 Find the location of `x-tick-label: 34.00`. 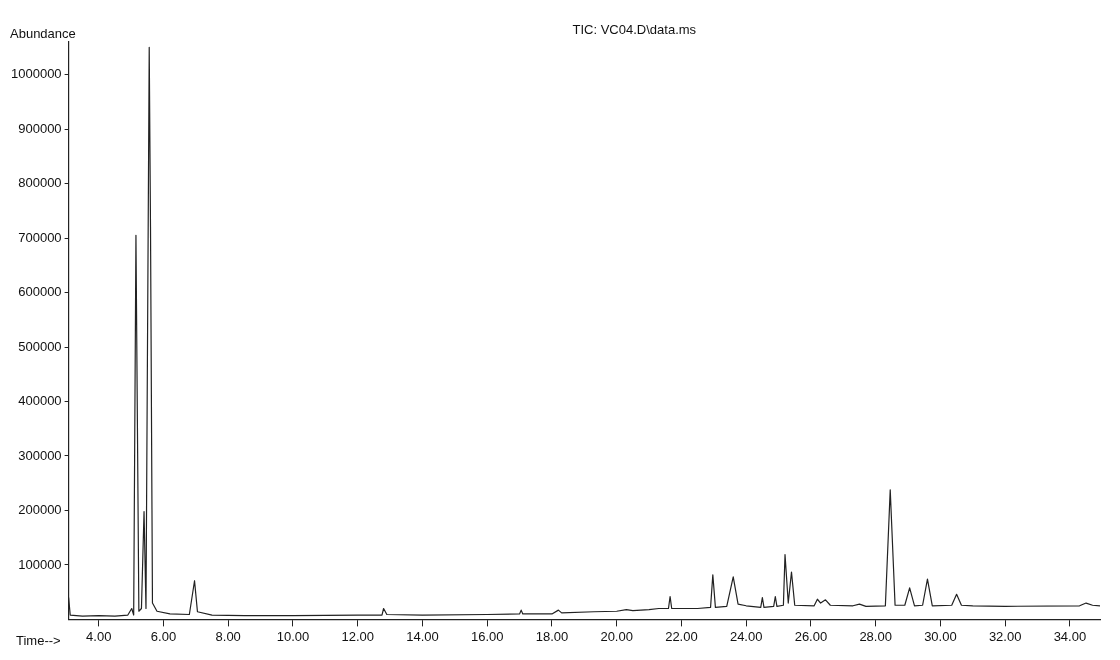

x-tick-label: 34.00 is located at coordinates (1070, 636).